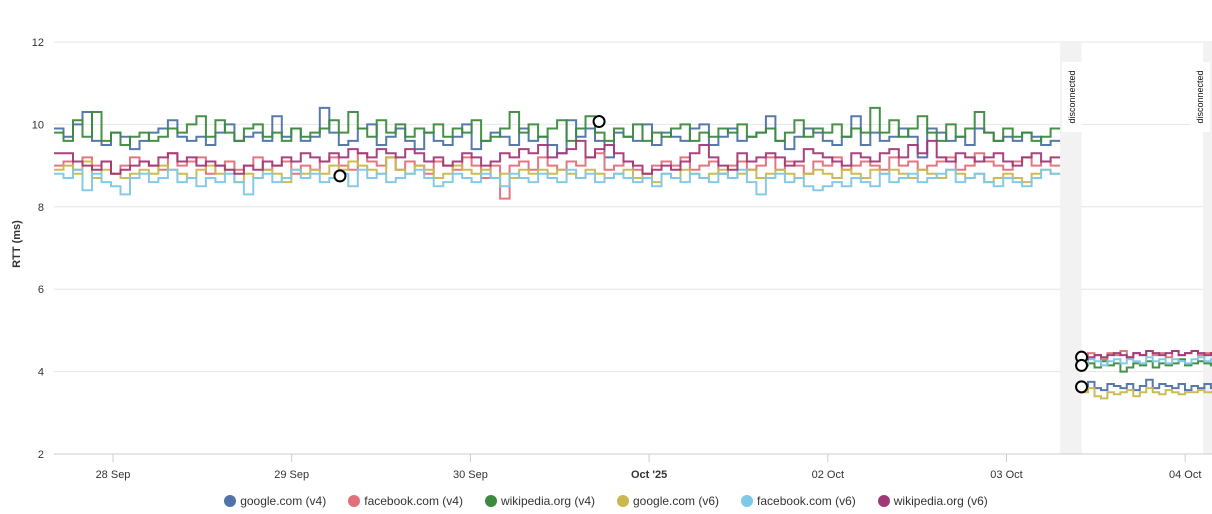 The height and width of the screenshot is (514, 1212). I want to click on legend-label: wikipedia.org (v4), so click(547, 501).